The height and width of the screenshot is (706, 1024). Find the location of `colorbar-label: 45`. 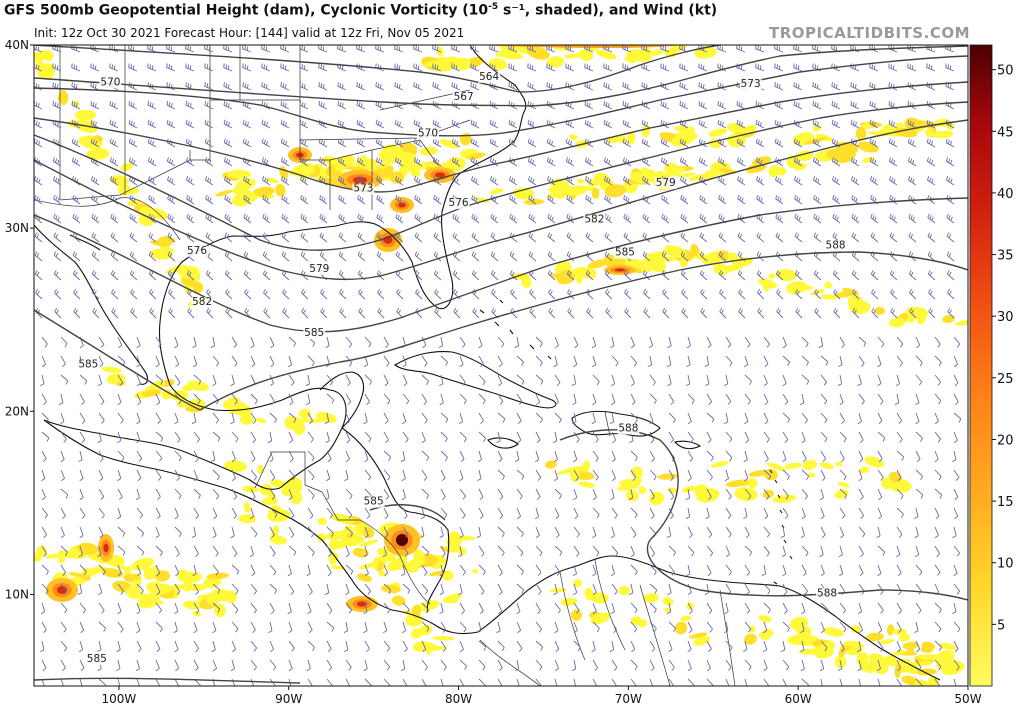

colorbar-label: 45 is located at coordinates (1005, 132).